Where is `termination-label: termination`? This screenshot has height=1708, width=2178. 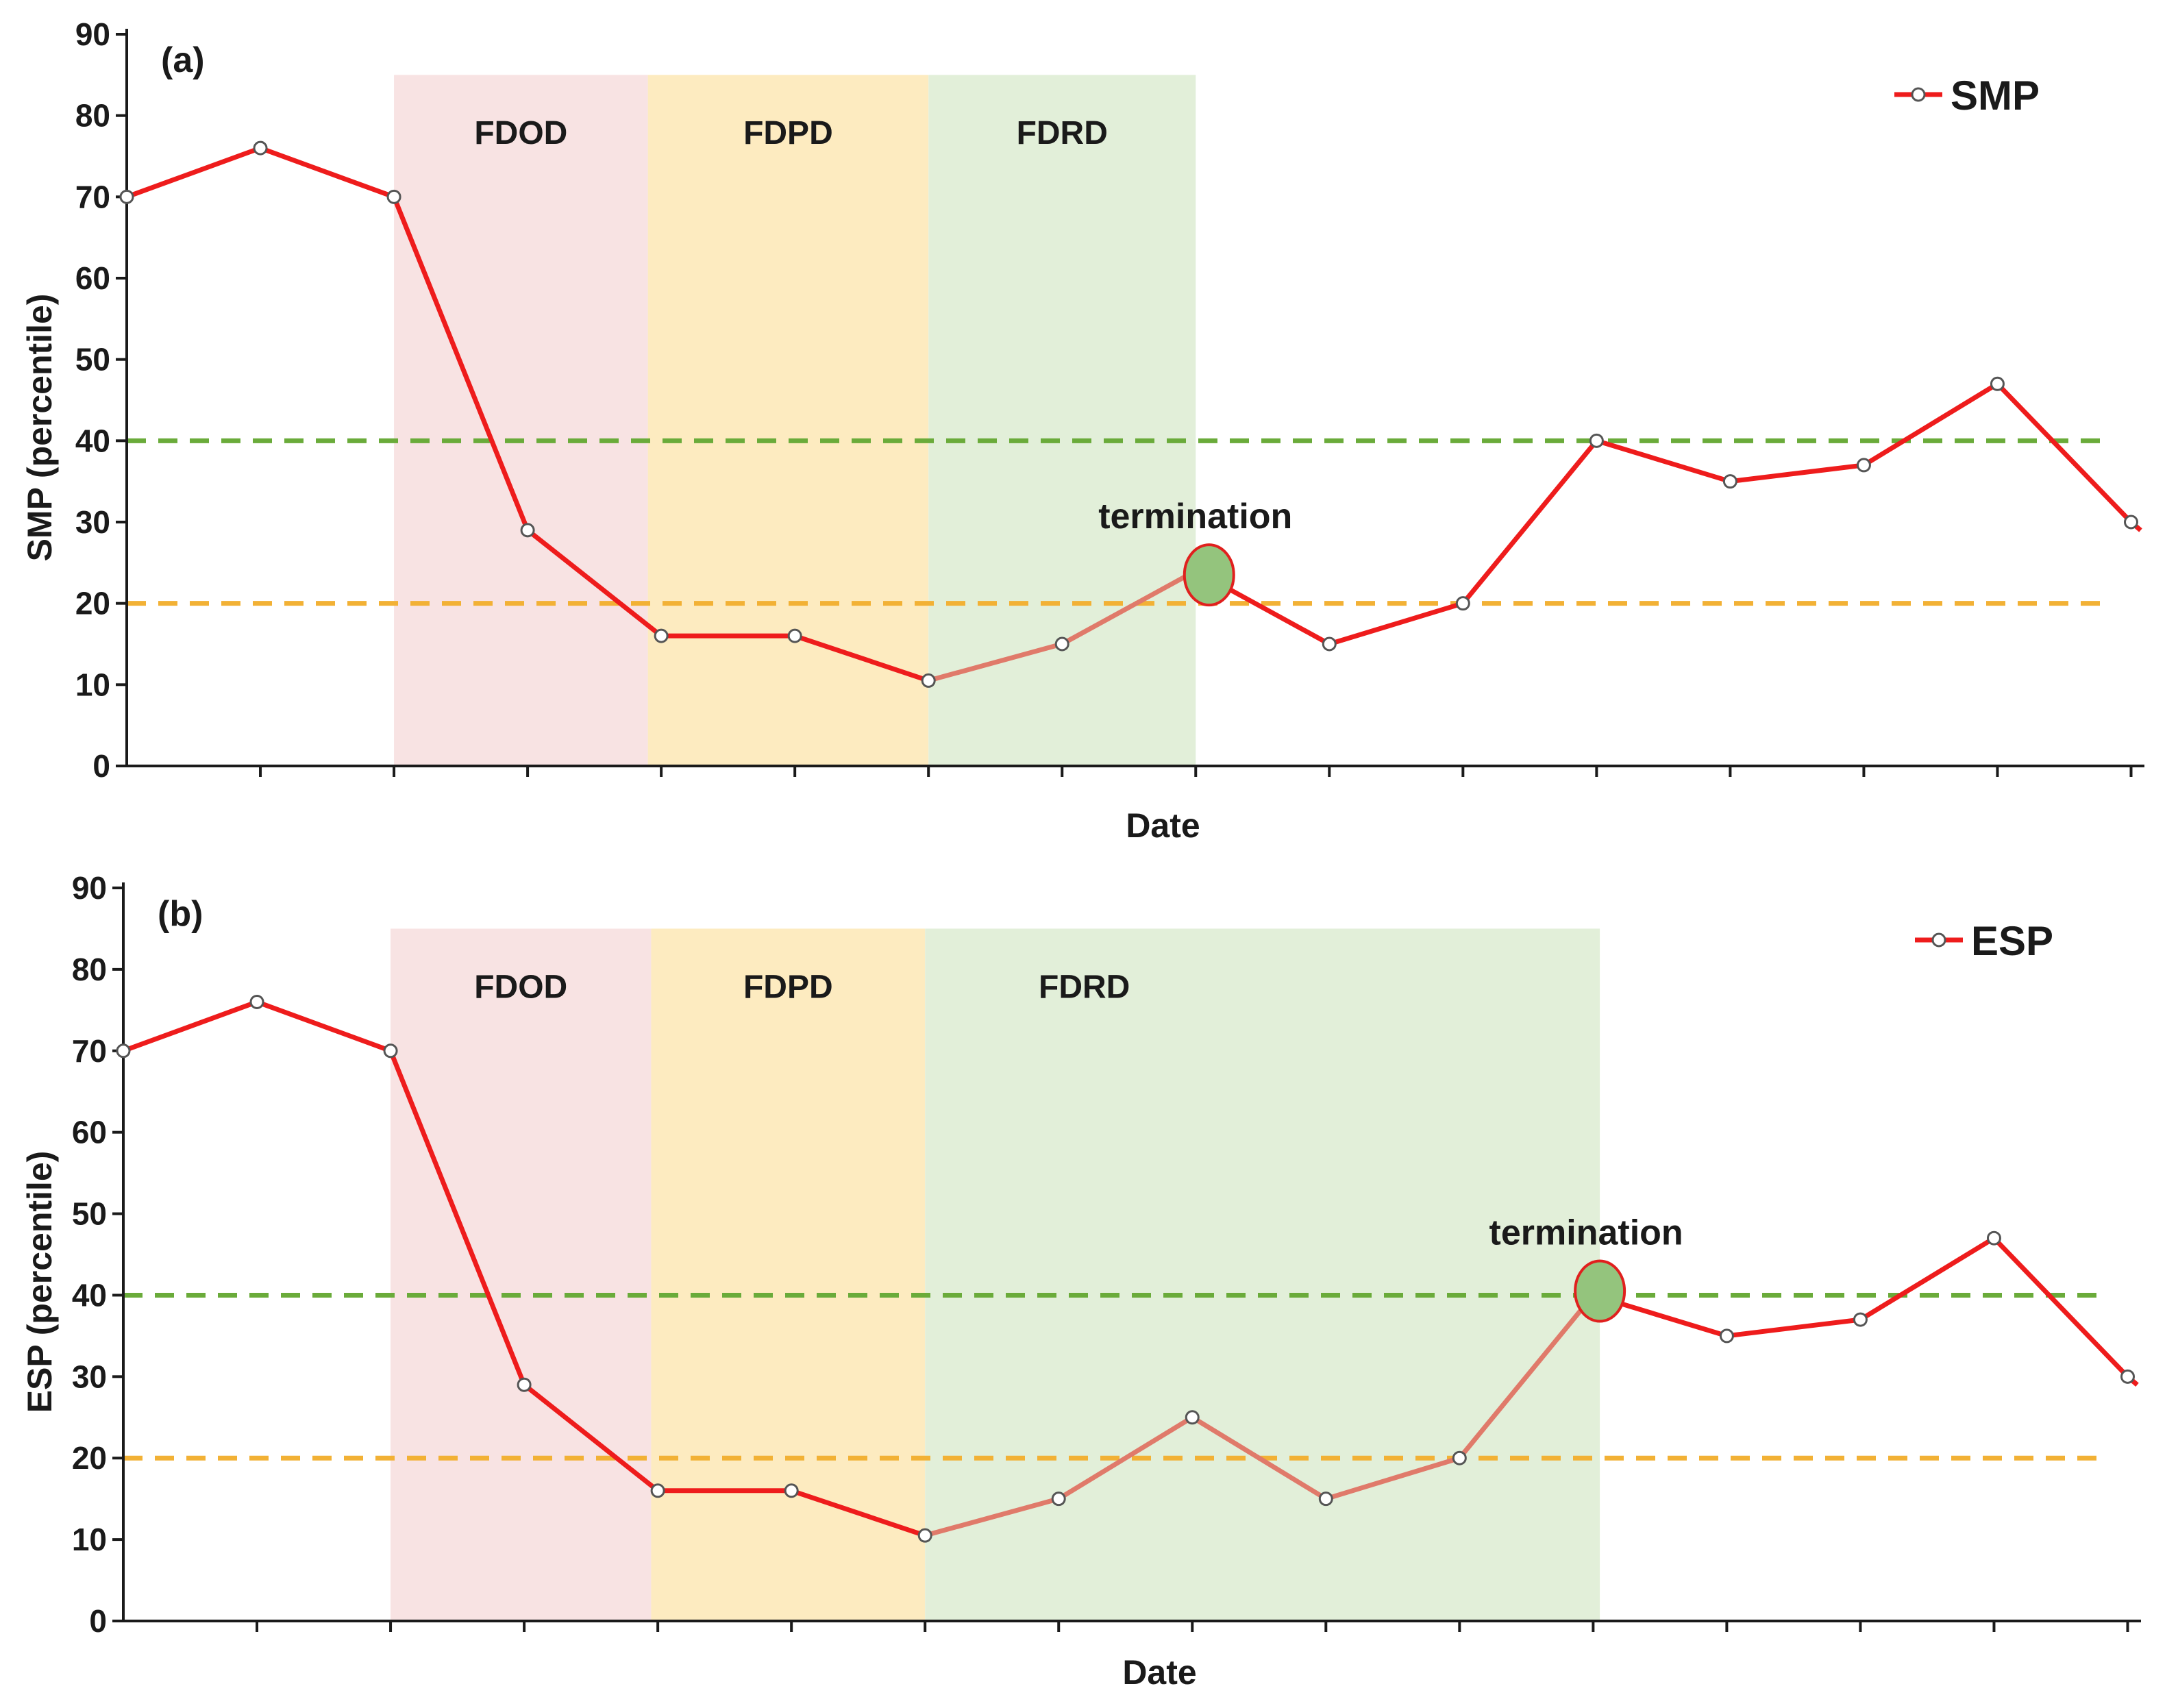 termination-label: termination is located at coordinates (1586, 1233).